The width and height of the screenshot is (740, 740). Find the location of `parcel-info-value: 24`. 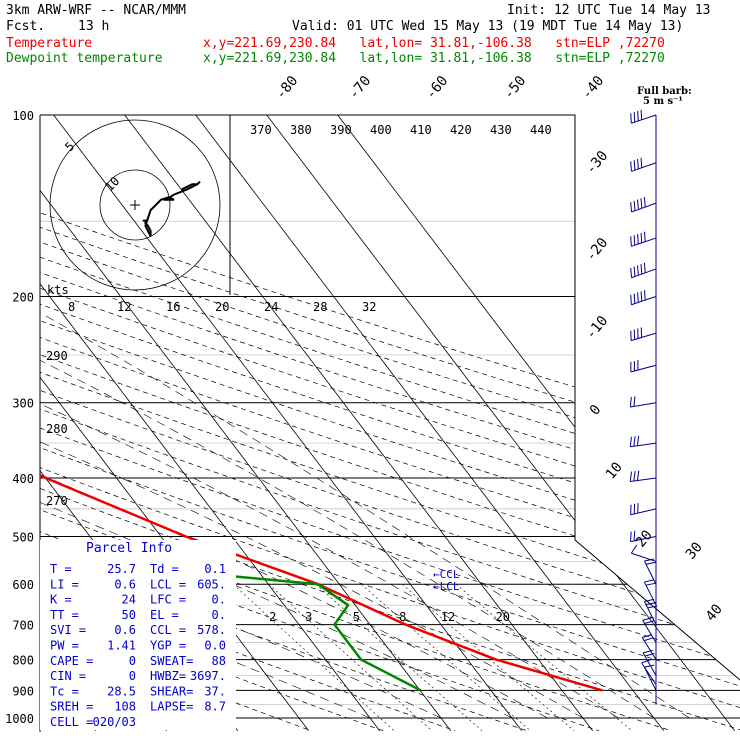

parcel-info-value: 24 is located at coordinates (129, 600).